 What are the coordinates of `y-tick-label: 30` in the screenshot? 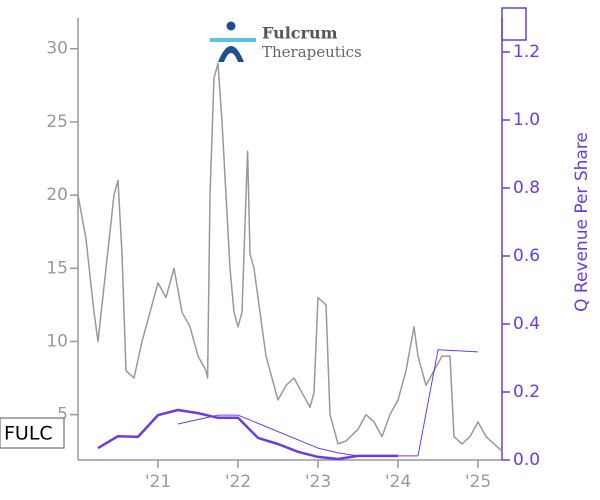 It's located at (57, 49).